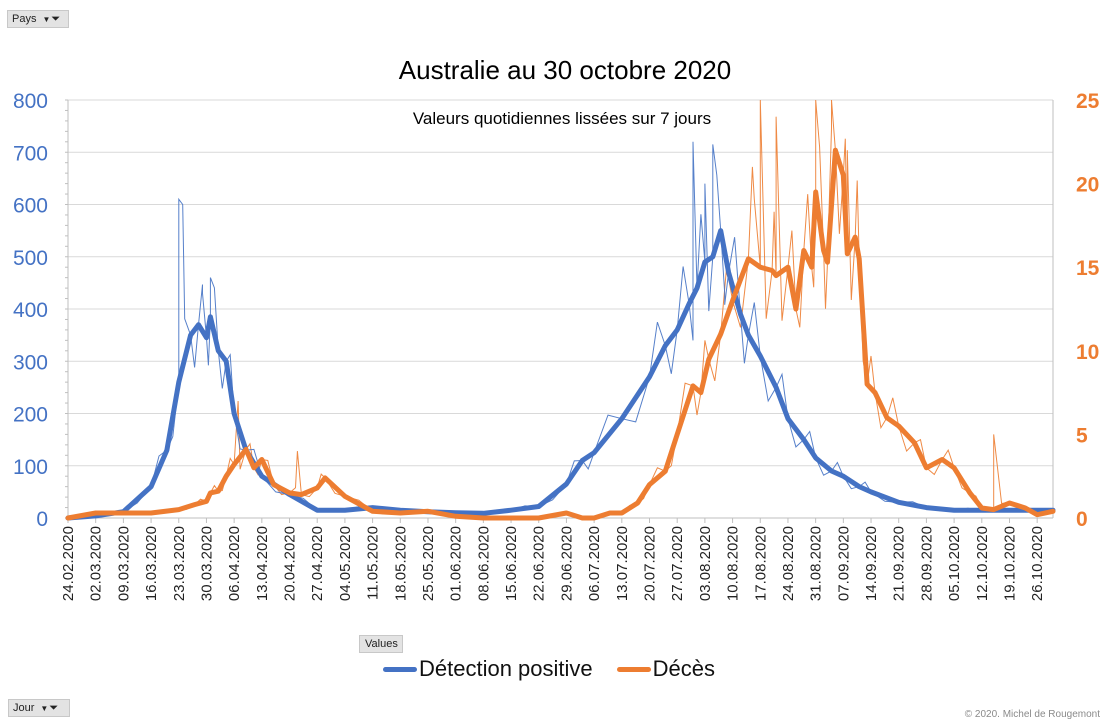 The image size is (1114, 728). I want to click on y-left-tick-label: 600, so click(30, 206).